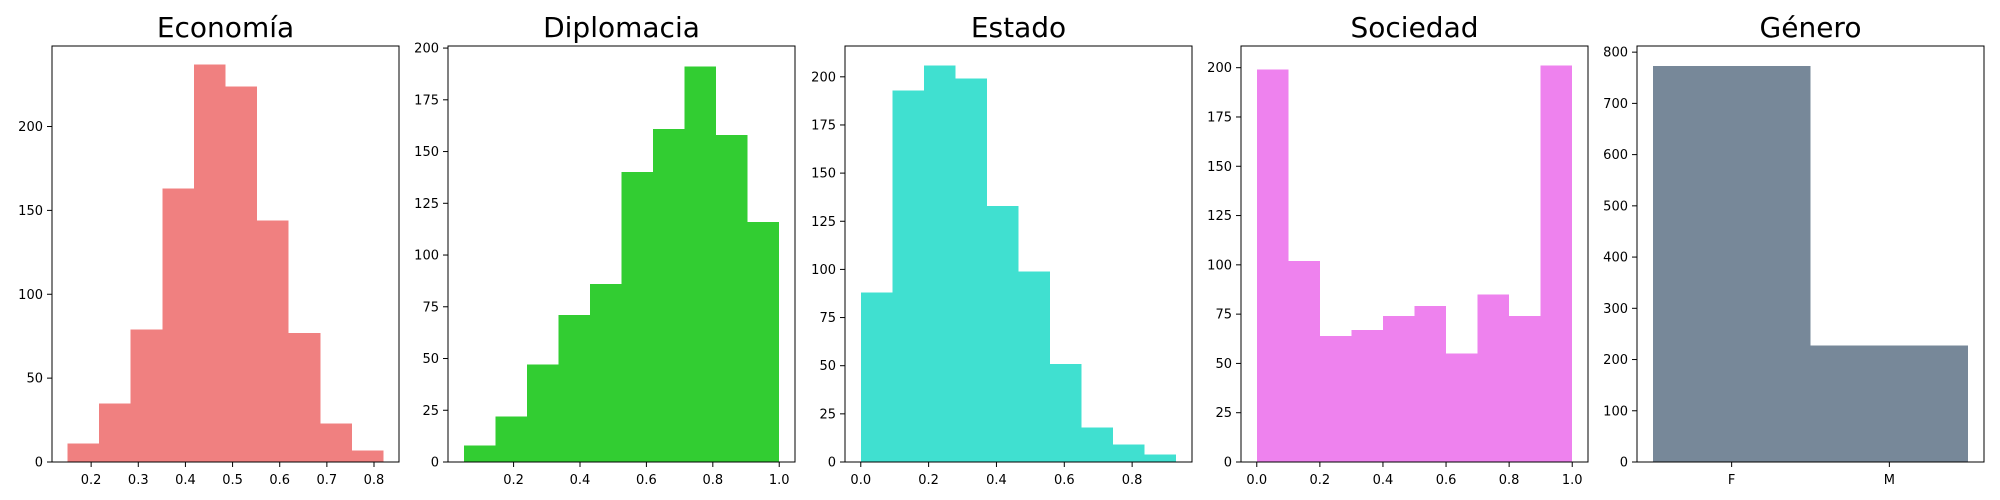  I want to click on subplot-title: Sociedad, so click(1414, 27).